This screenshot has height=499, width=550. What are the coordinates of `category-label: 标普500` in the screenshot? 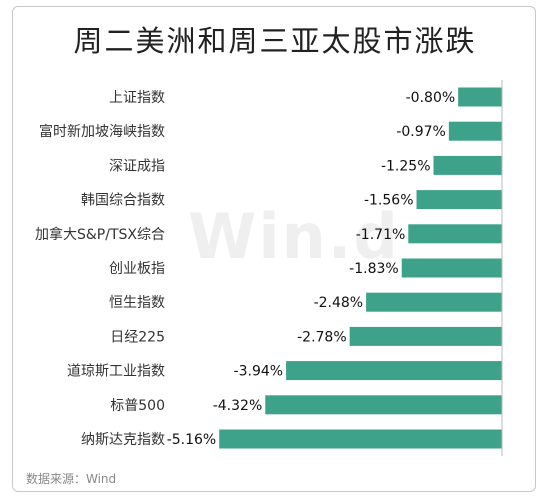 It's located at (137, 406).